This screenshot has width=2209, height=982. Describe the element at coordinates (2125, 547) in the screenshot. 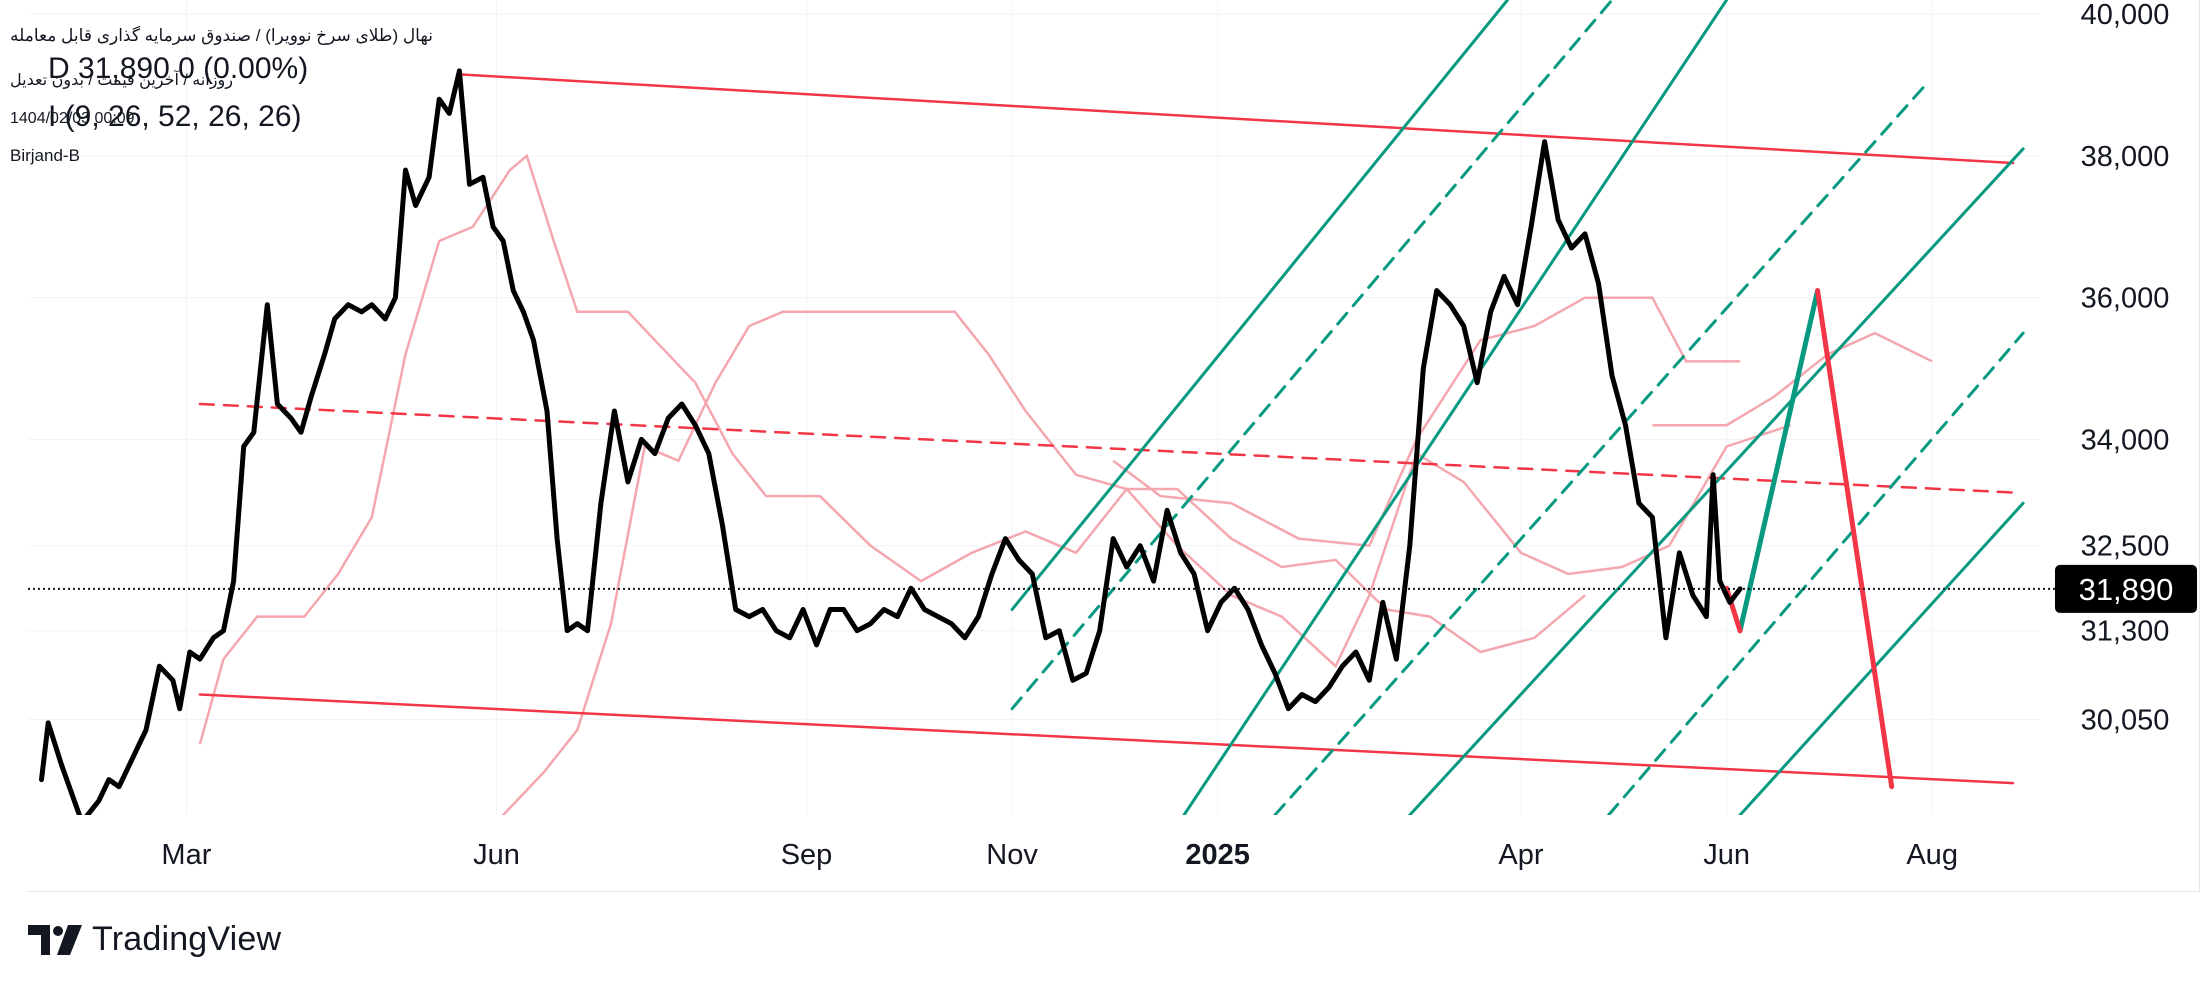

I see `y-tick-label: 32,500` at that location.